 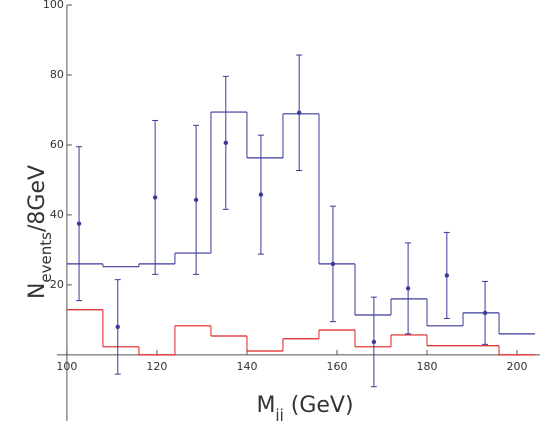 I want to click on y-label-sub: events, so click(x=46, y=257).